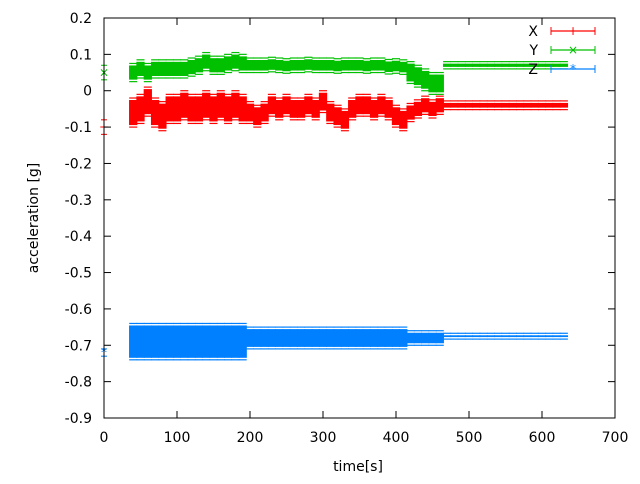  What do you see at coordinates (78, 274) in the screenshot?
I see `y-tick-label: -0.5` at bounding box center [78, 274].